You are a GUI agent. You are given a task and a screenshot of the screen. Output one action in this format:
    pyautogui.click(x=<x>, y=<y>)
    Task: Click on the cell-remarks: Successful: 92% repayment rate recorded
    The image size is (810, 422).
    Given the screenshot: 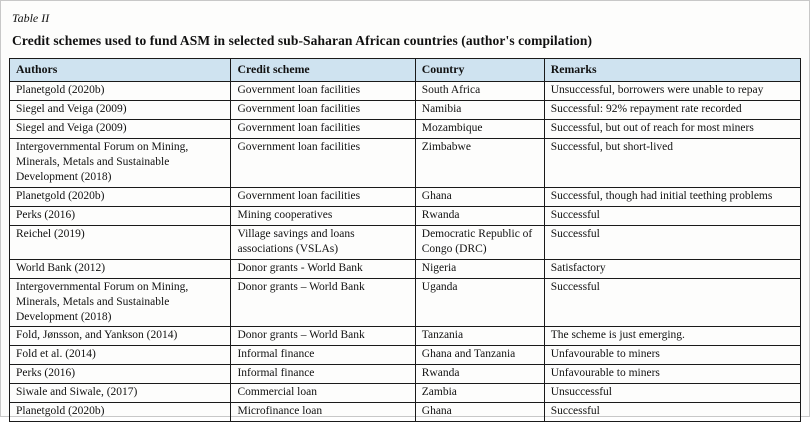 What is the action you would take?
    pyautogui.click(x=672, y=110)
    